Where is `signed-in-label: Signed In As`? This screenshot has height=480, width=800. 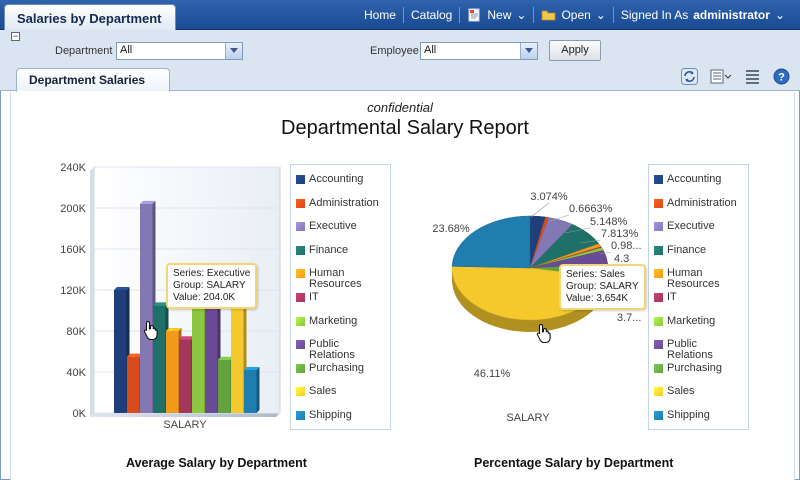
signed-in-label: Signed In As is located at coordinates (654, 15).